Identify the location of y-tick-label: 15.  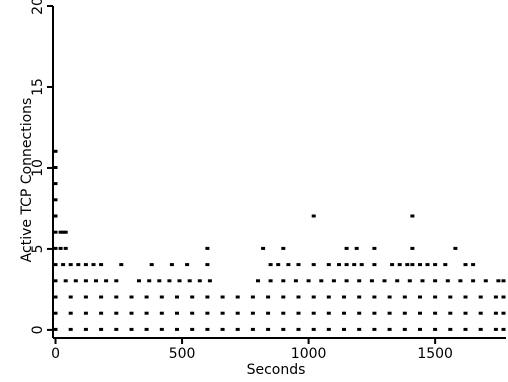
(38, 87).